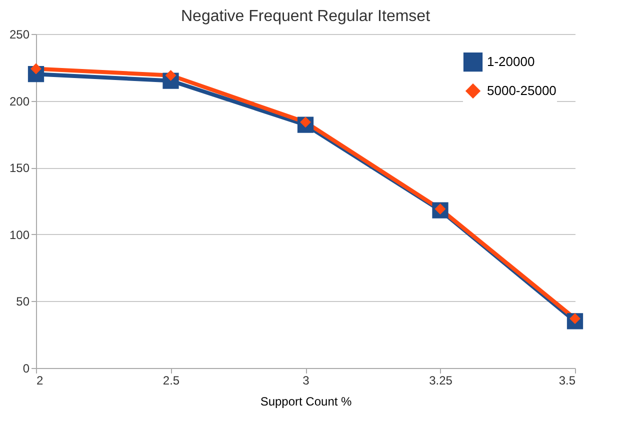  Describe the element at coordinates (441, 381) in the screenshot. I see `x-tick-label: 3.25` at that location.